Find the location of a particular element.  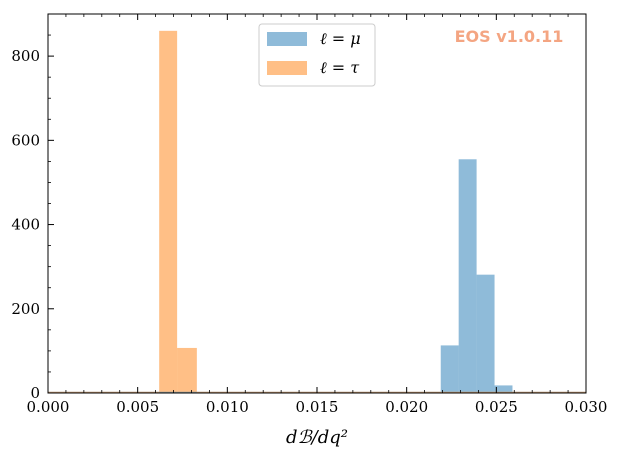

y-tick-label: 600 is located at coordinates (25, 140).